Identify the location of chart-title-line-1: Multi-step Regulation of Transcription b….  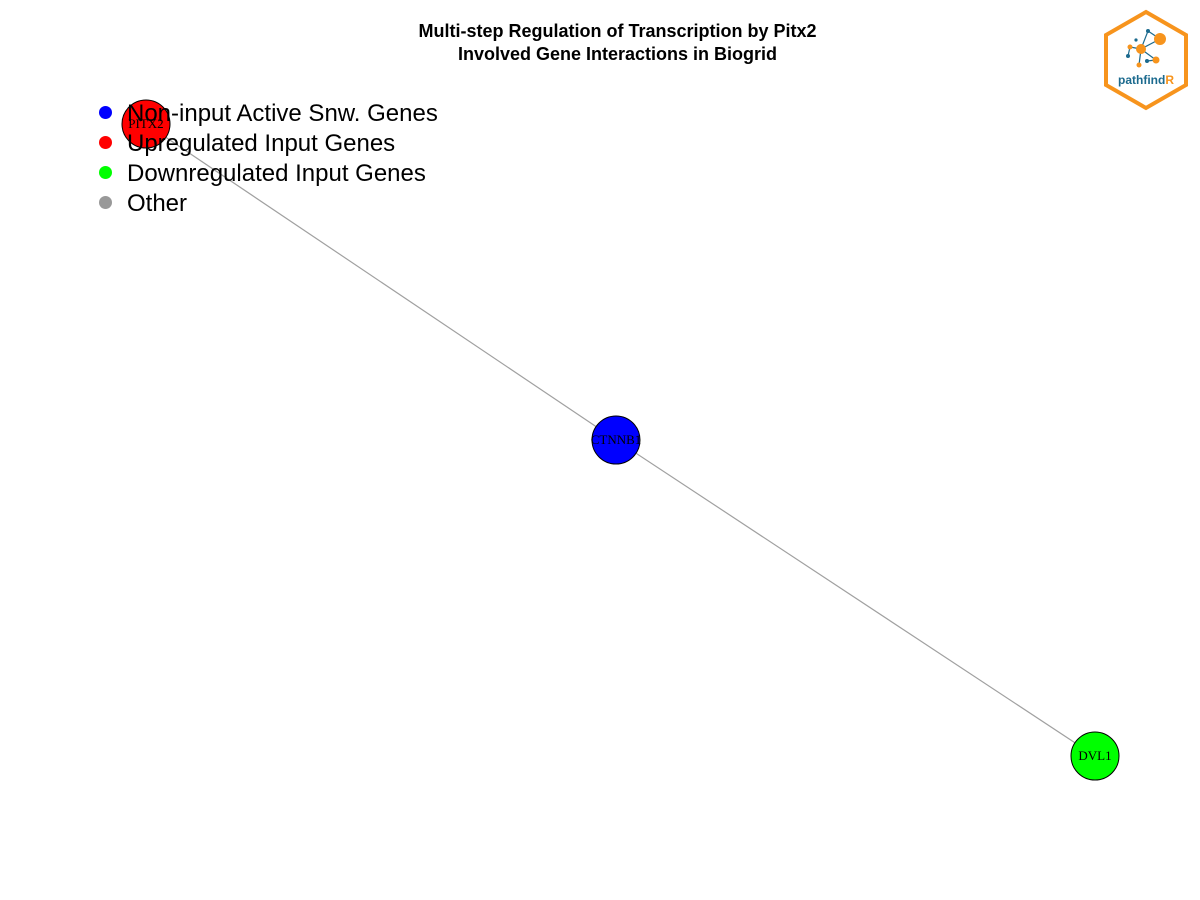
(617, 31).